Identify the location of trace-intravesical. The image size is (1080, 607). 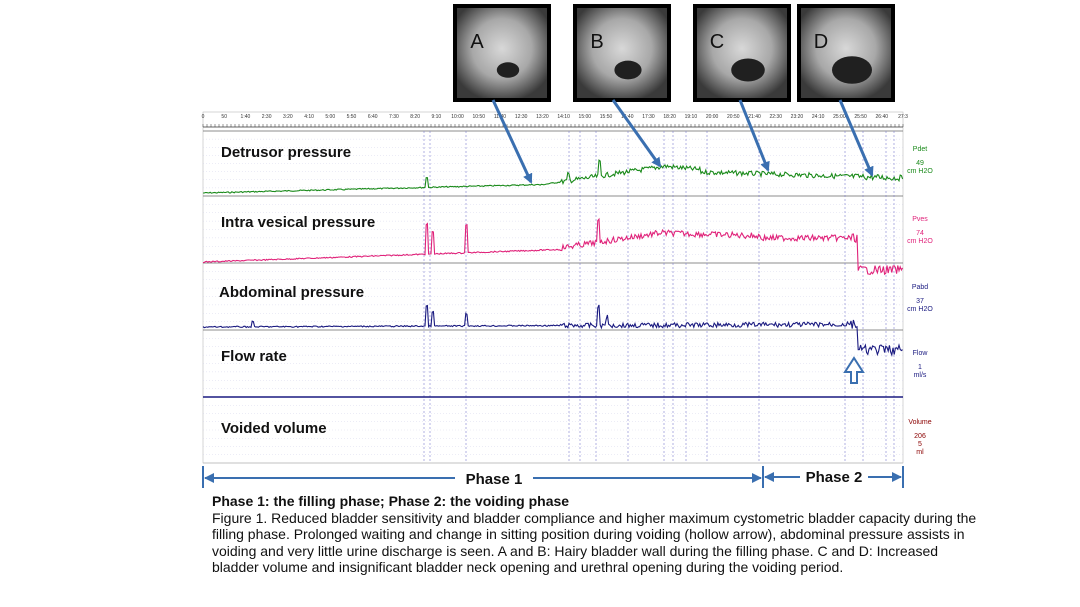
(553, 246).